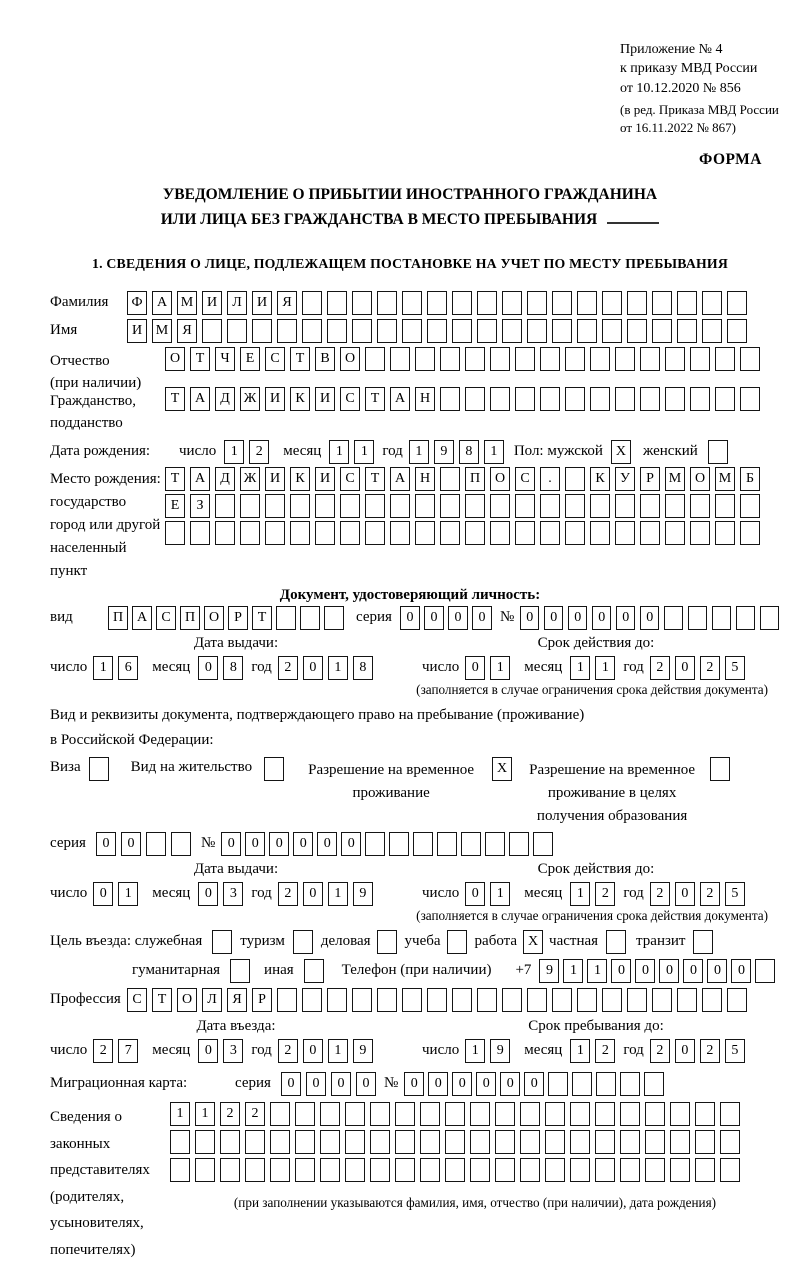 Image resolution: width=800 pixels, height=1263 pixels. Describe the element at coordinates (233, 668) in the screenshot. I see `char-cell: 8` at that location.